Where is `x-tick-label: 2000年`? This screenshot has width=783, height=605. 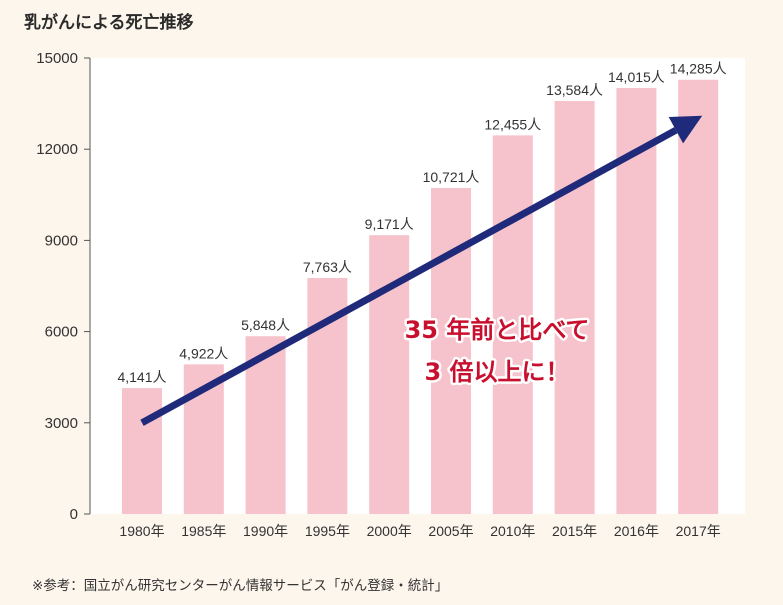
x-tick-label: 2000年 is located at coordinates (389, 531).